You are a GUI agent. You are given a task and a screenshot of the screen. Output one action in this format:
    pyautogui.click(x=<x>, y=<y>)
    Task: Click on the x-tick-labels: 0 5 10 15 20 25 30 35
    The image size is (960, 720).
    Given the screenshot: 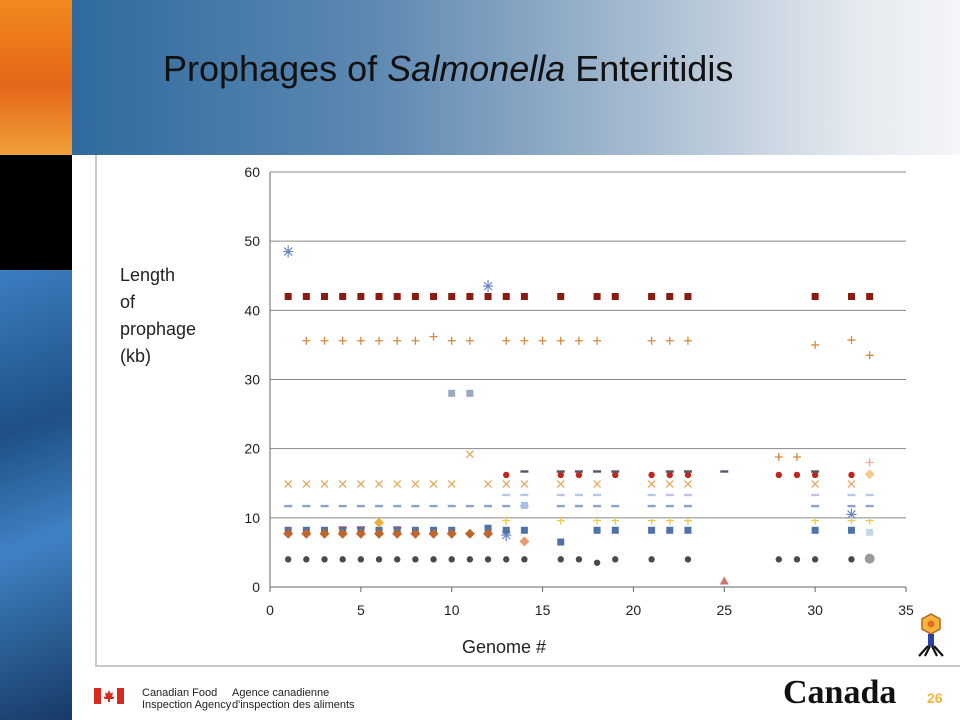 What is the action you would take?
    pyautogui.click(x=590, y=610)
    